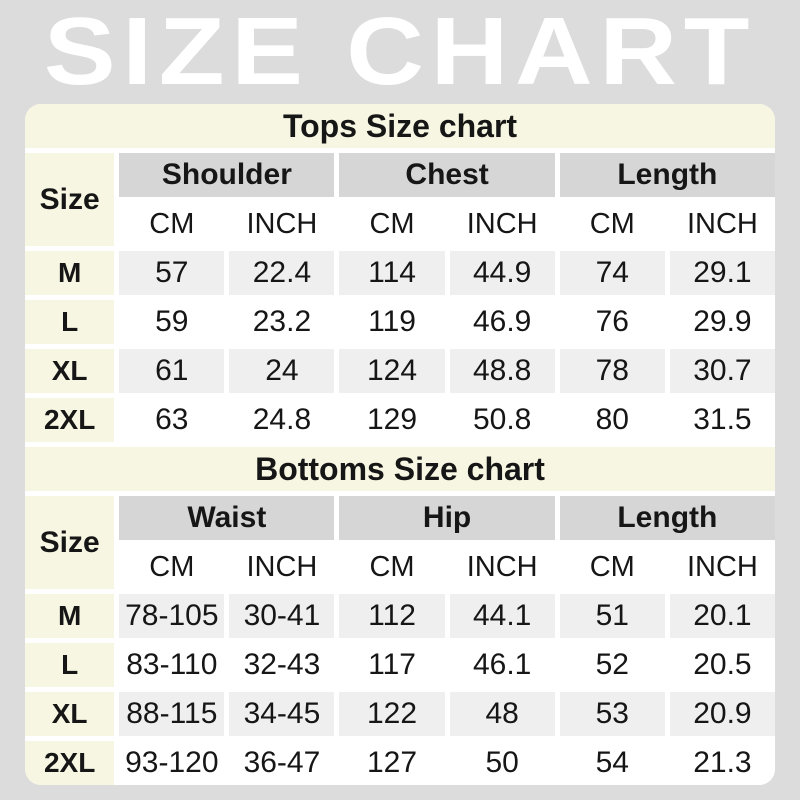 Image resolution: width=800 pixels, height=800 pixels. What do you see at coordinates (282, 665) in the screenshot?
I see `table-cell: 32-43` at bounding box center [282, 665].